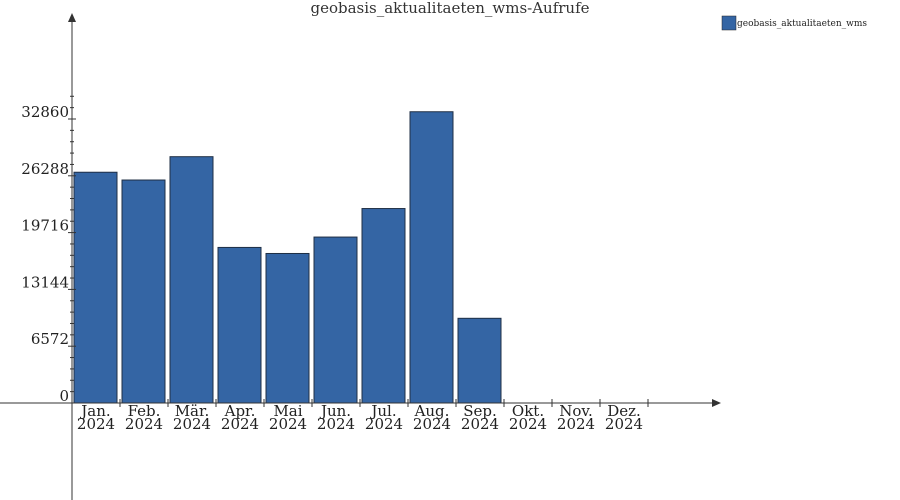 The width and height of the screenshot is (900, 500). Describe the element at coordinates (144, 411) in the screenshot. I see `x-tick-label-month: Feb.` at that location.